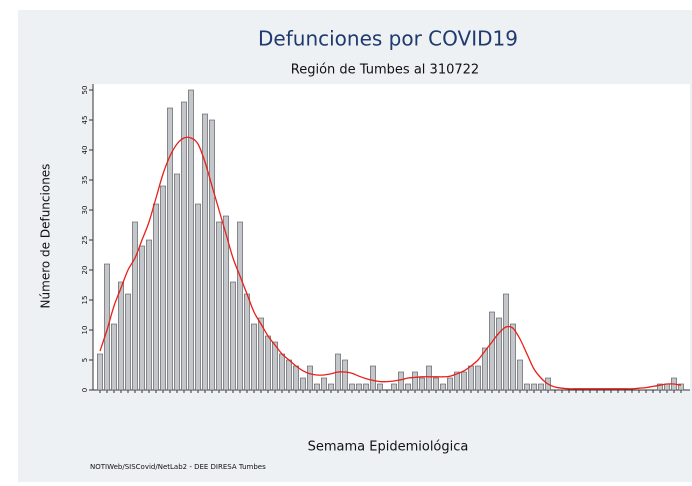 The height and width of the screenshot is (486, 692). I want to click on y-tick-label: 20, so click(85, 270).